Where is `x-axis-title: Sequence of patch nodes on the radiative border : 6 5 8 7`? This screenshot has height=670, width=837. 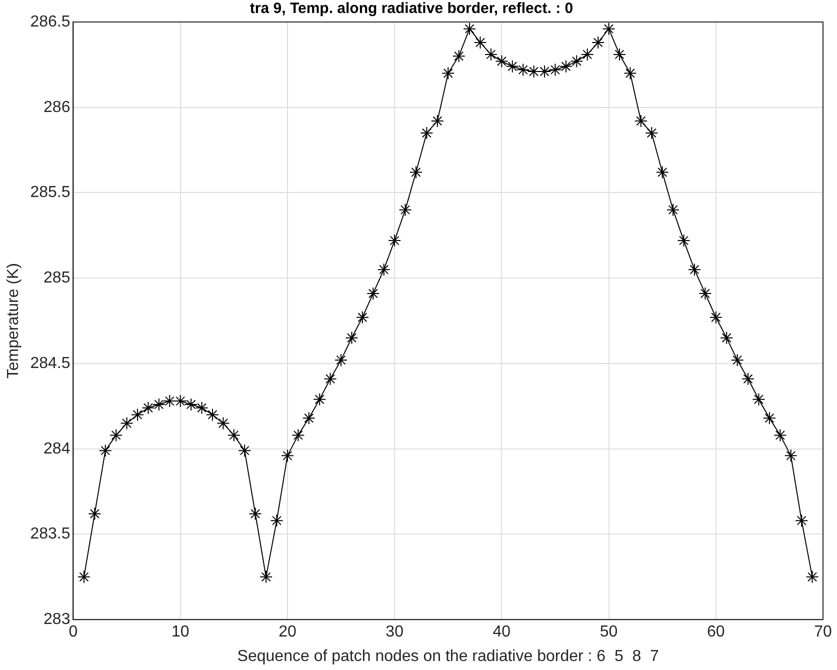
x-axis-title: Sequence of patch nodes on the radiative border : 6 5 8 7 is located at coordinates (448, 656).